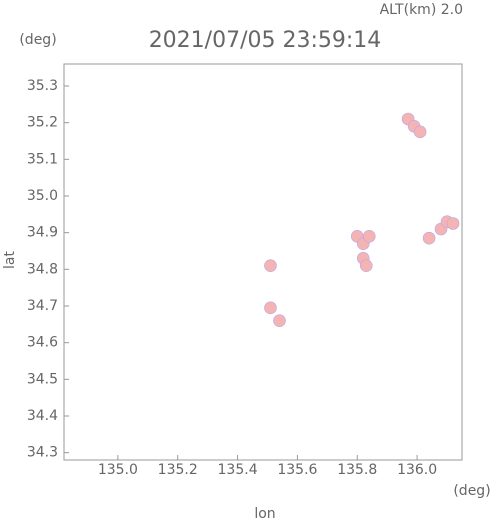 The width and height of the screenshot is (491, 525). Describe the element at coordinates (264, 513) in the screenshot. I see `x-axis-label: lon` at that location.